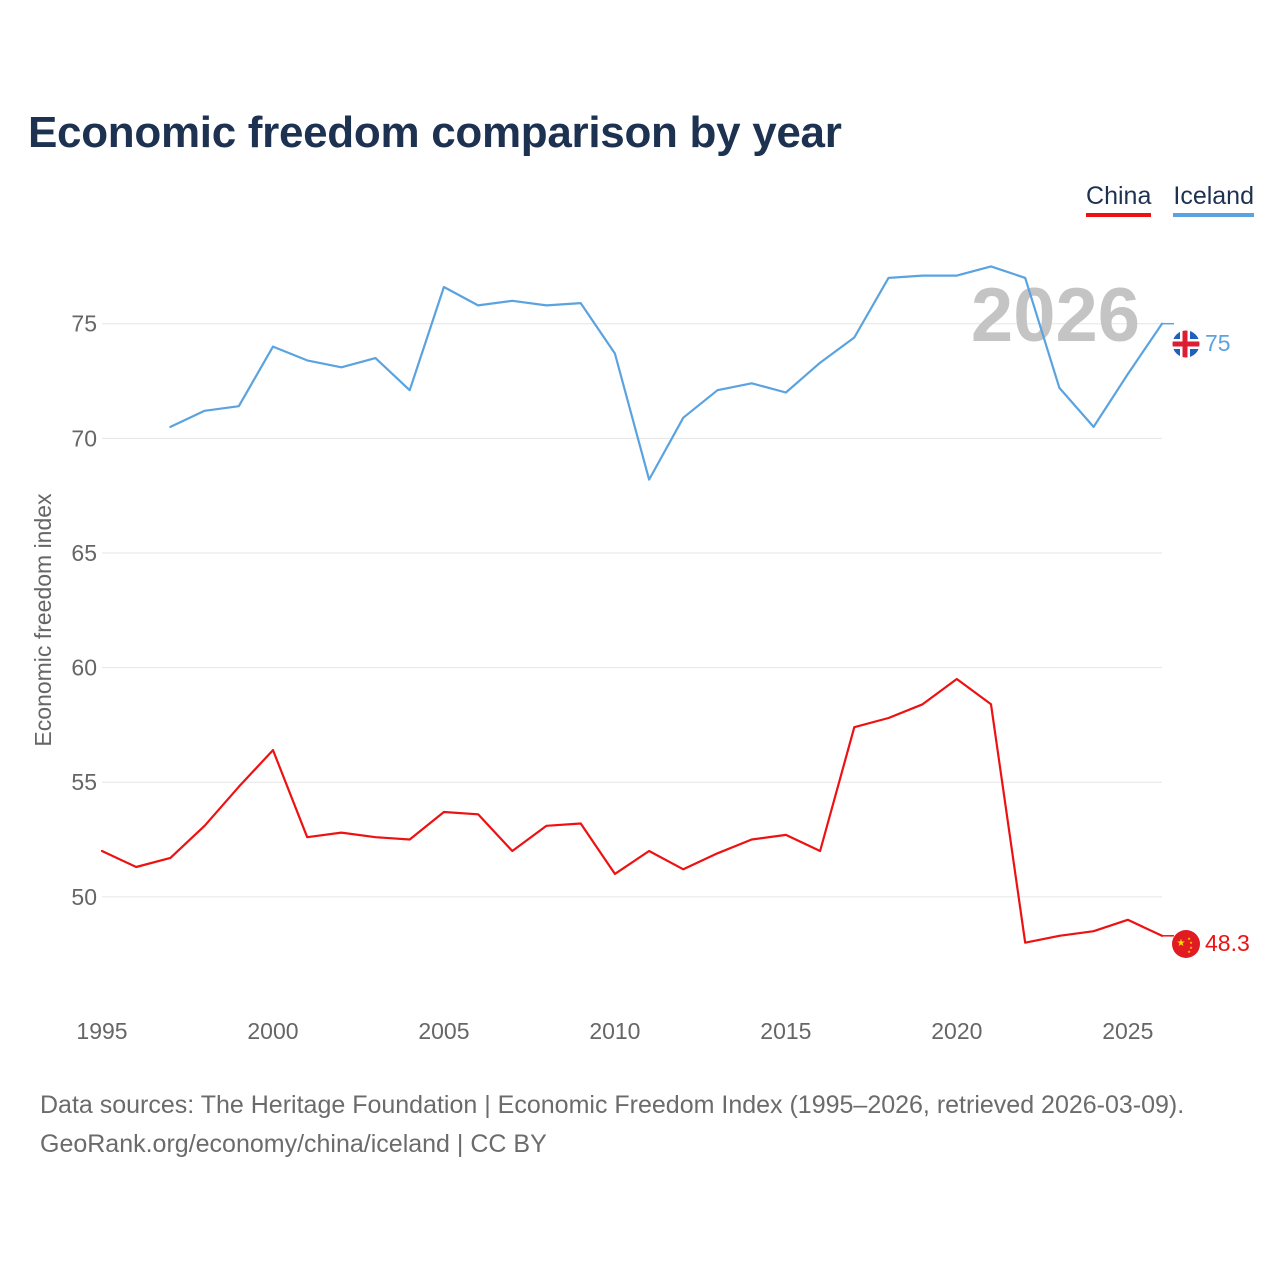  Describe the element at coordinates (84, 324) in the screenshot. I see `y-tick-label: 75` at that location.